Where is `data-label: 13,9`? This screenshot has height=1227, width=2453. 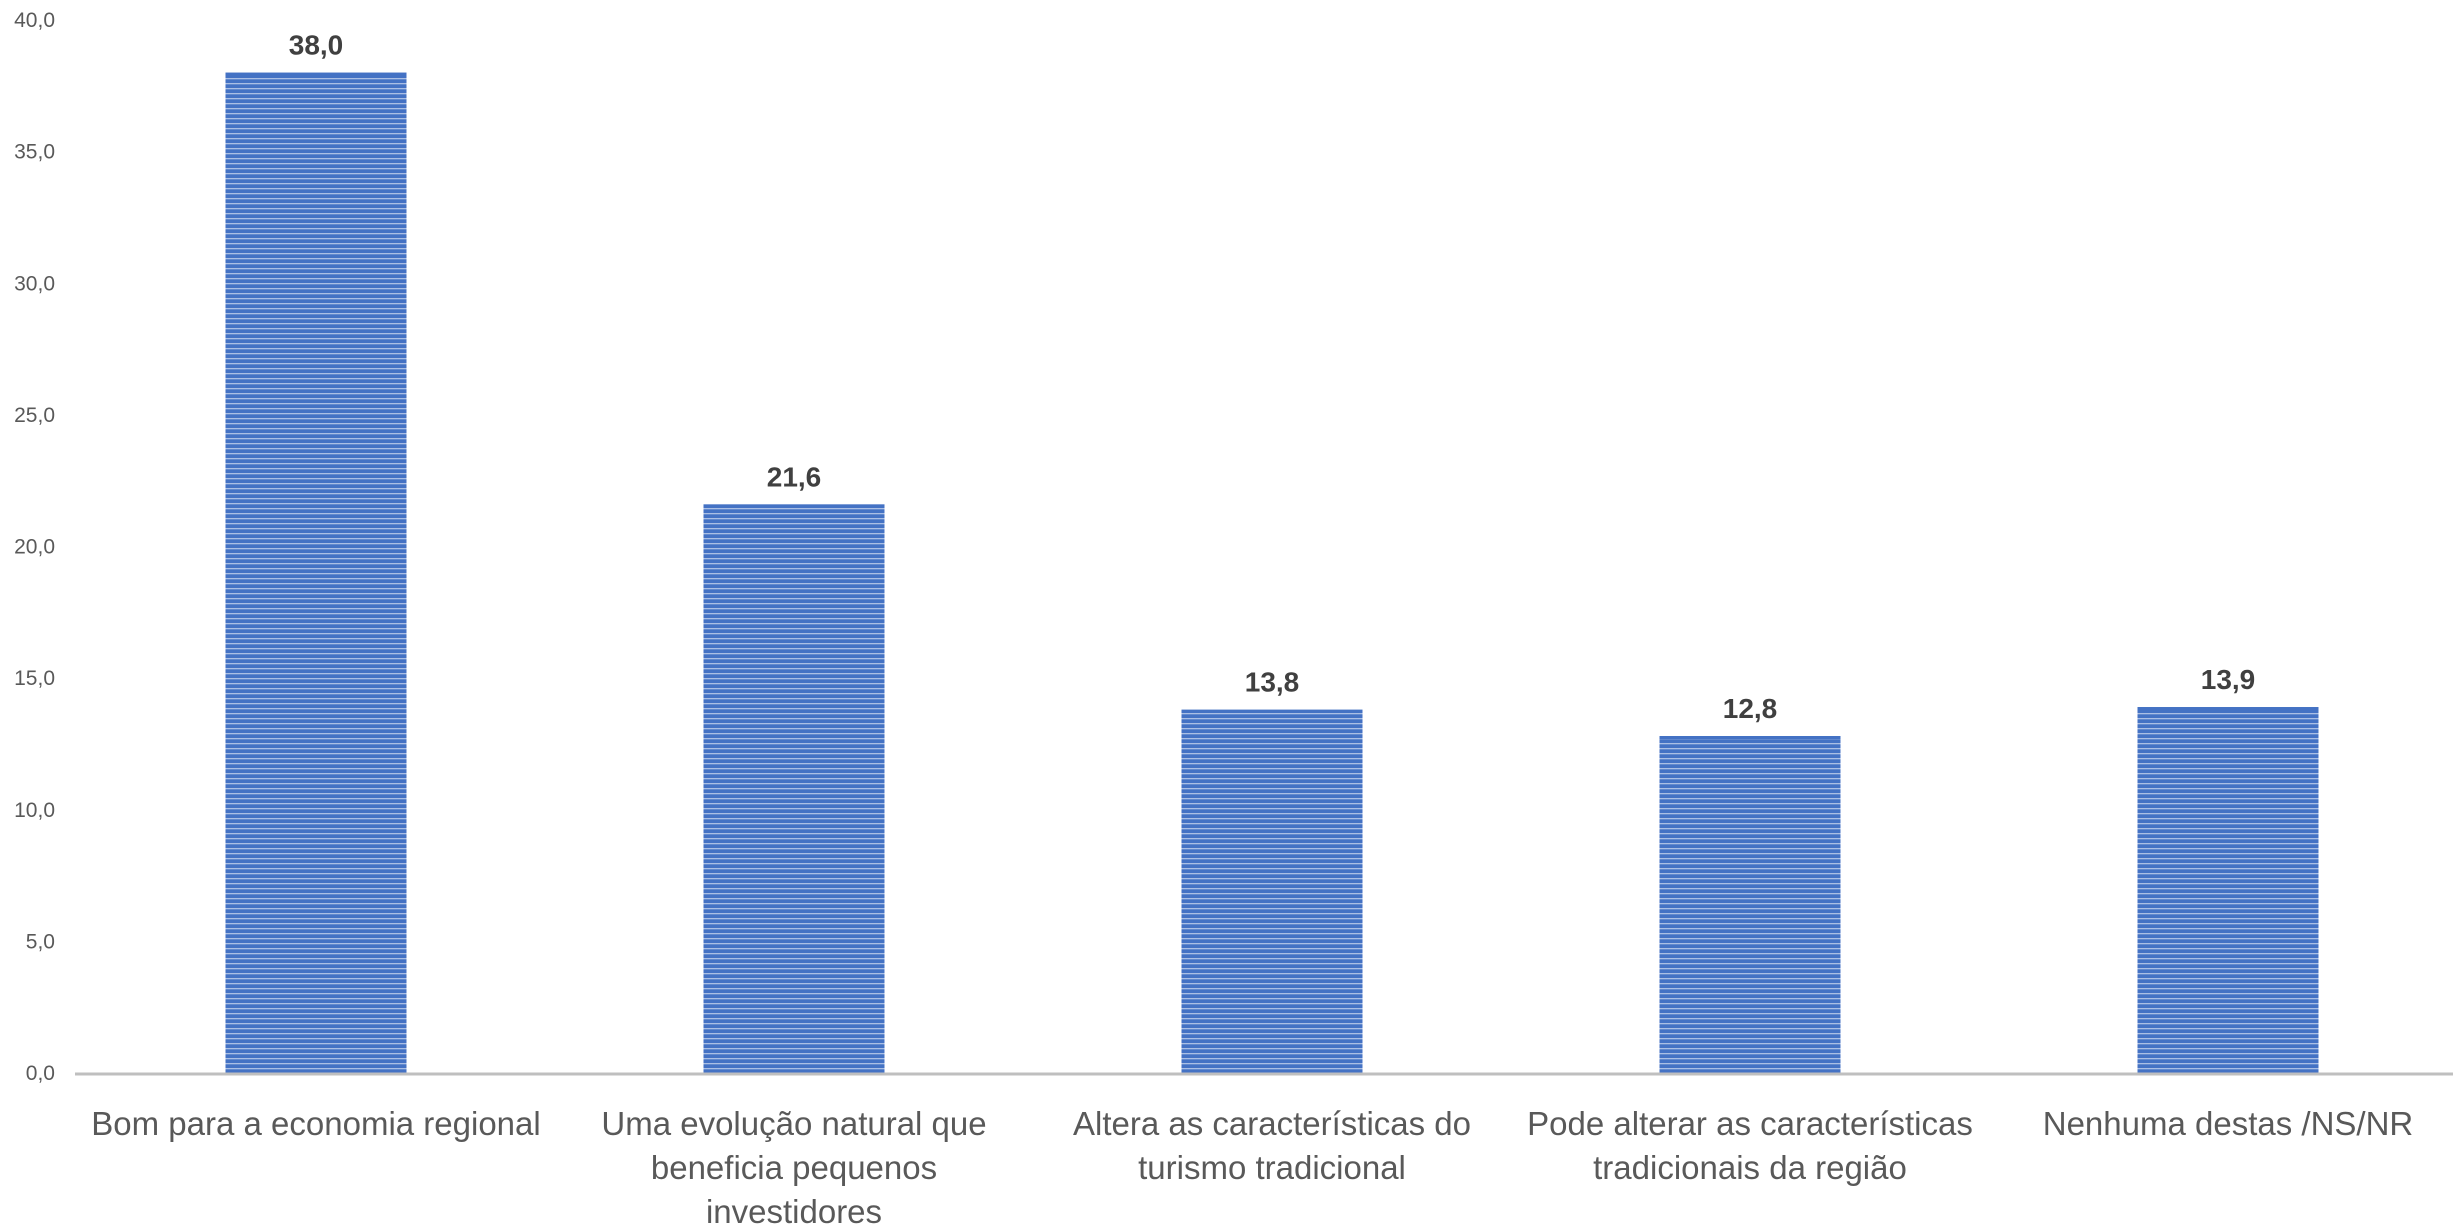
data-label: 13,9 is located at coordinates (2228, 679).